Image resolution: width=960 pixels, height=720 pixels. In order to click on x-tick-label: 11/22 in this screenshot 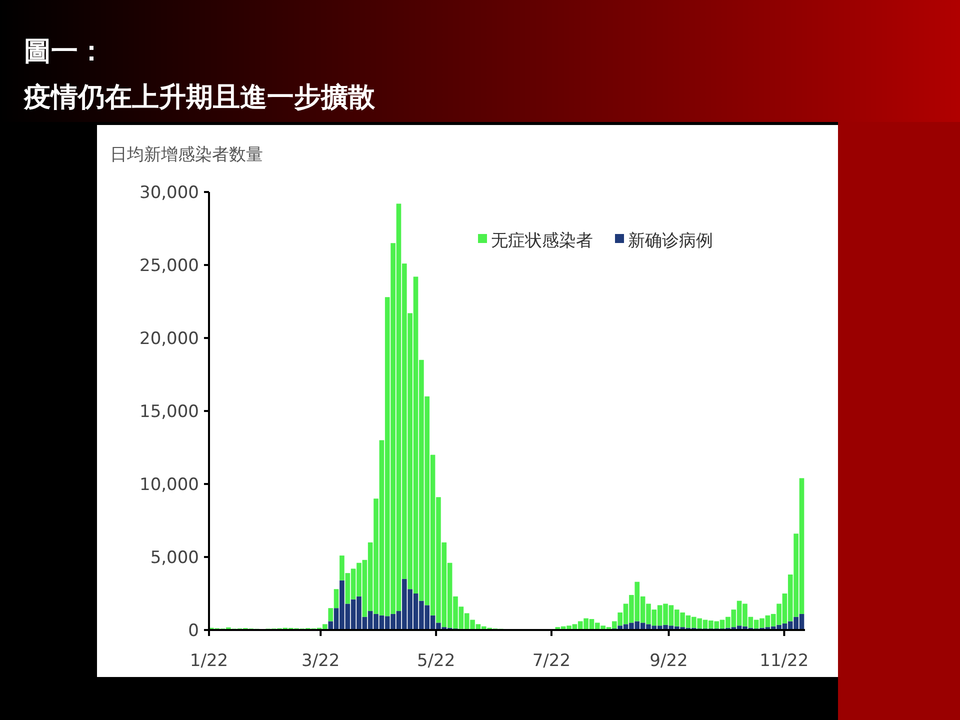, I will do `click(784, 661)`.